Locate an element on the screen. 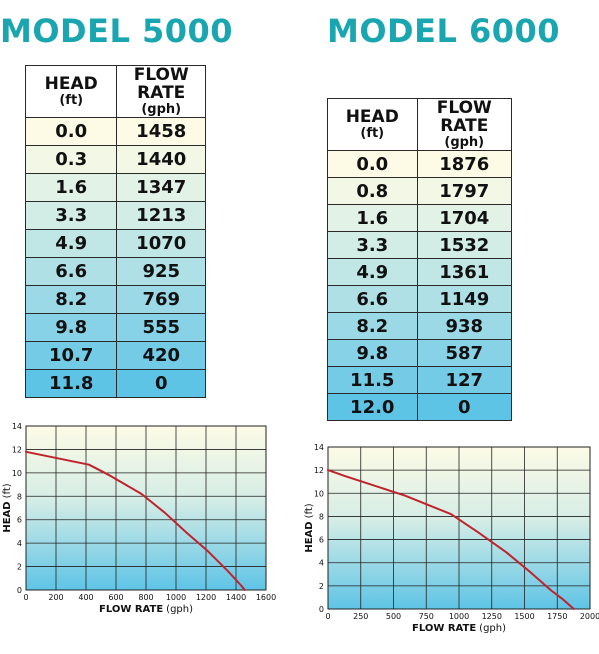 Image resolution: width=599 pixels, height=654 pixels. x-tick-label: 2000 is located at coordinates (589, 616).